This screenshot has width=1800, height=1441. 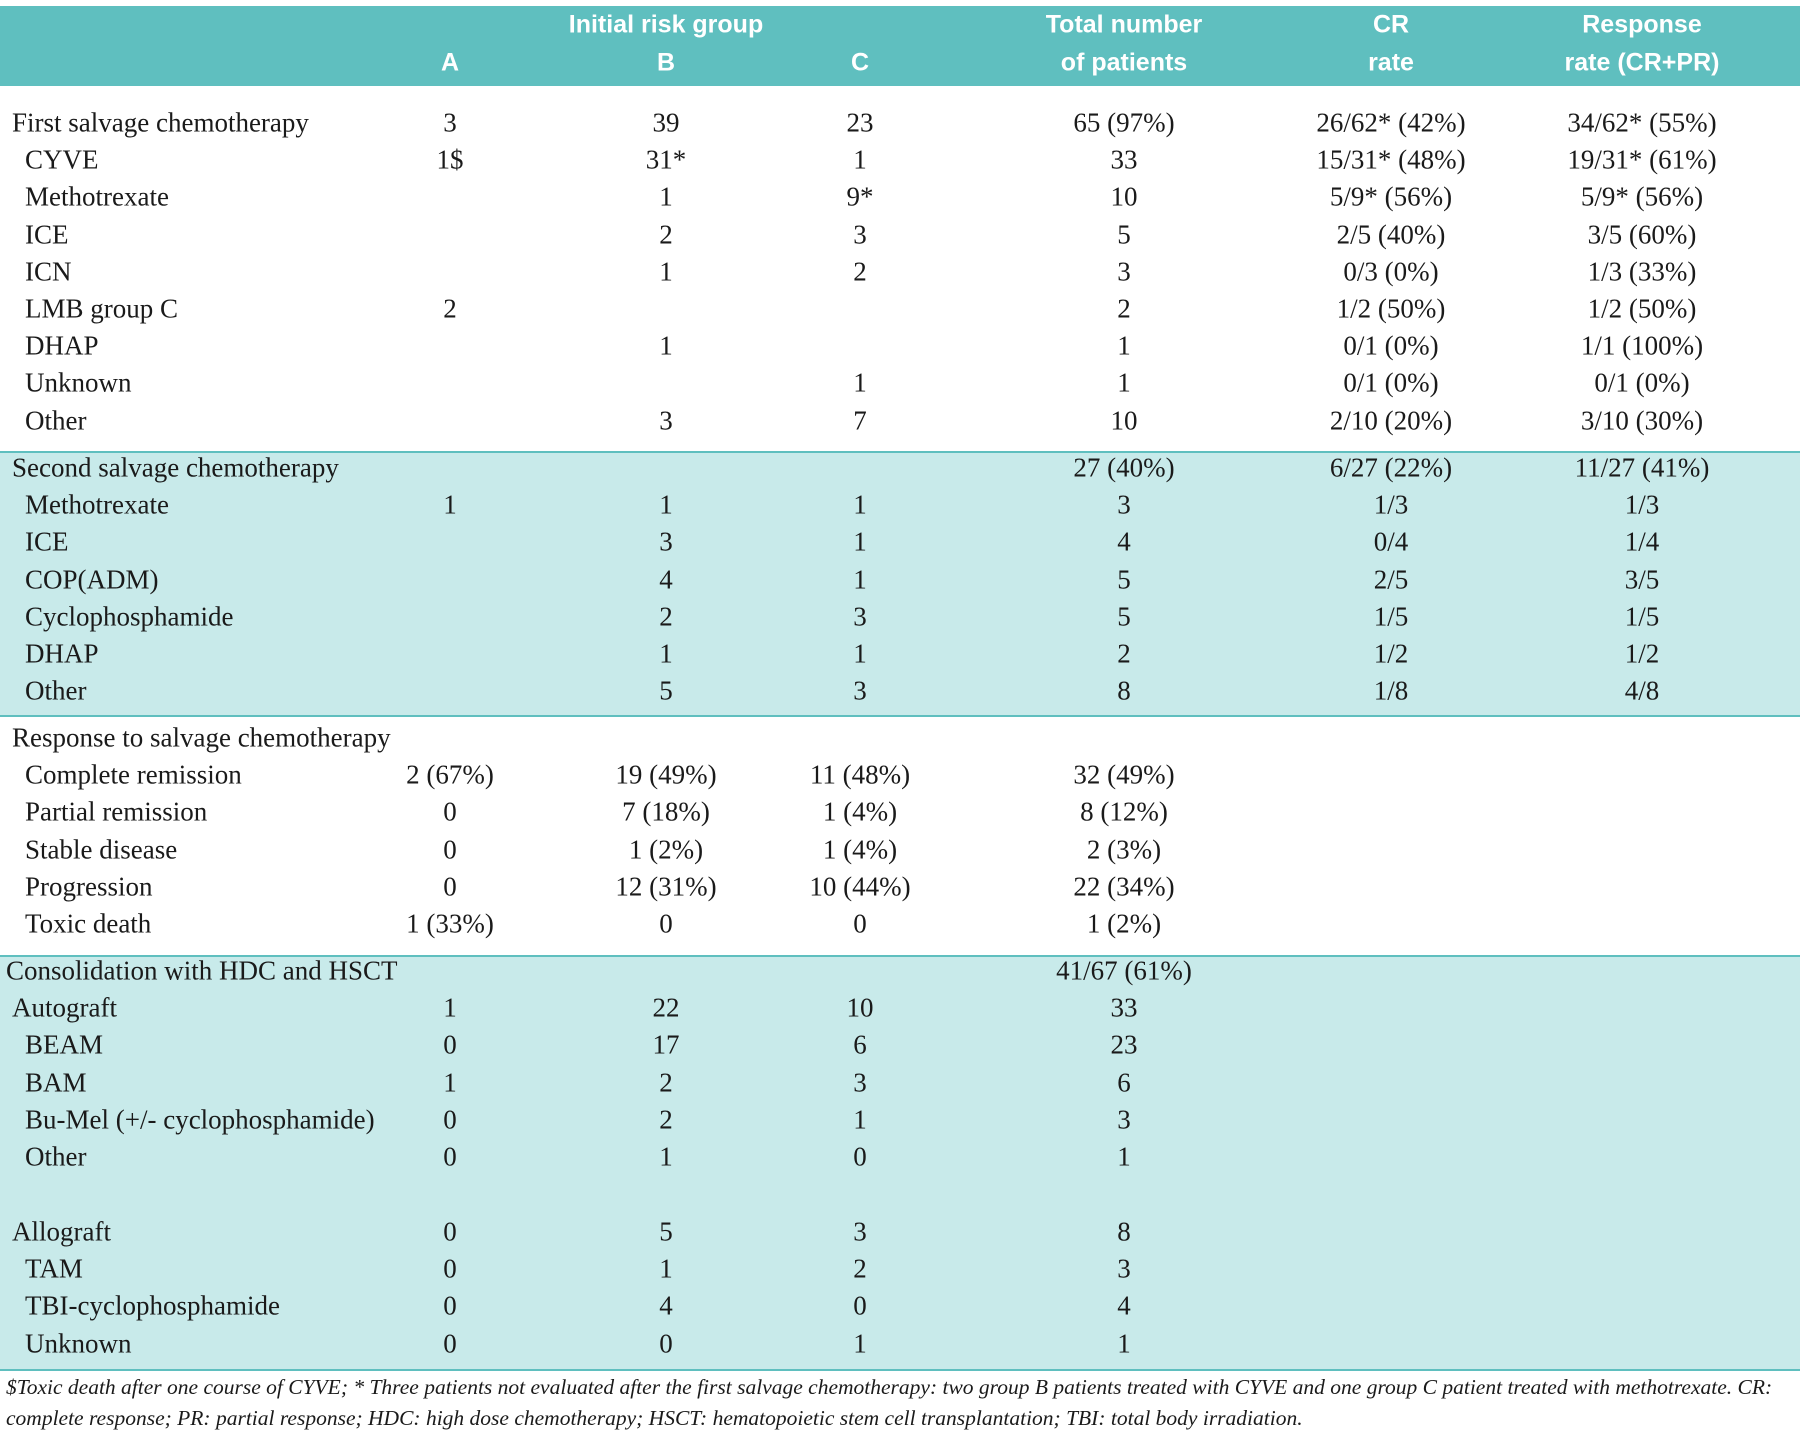 What do you see at coordinates (1124, 1231) in the screenshot?
I see `table-cell: 8` at bounding box center [1124, 1231].